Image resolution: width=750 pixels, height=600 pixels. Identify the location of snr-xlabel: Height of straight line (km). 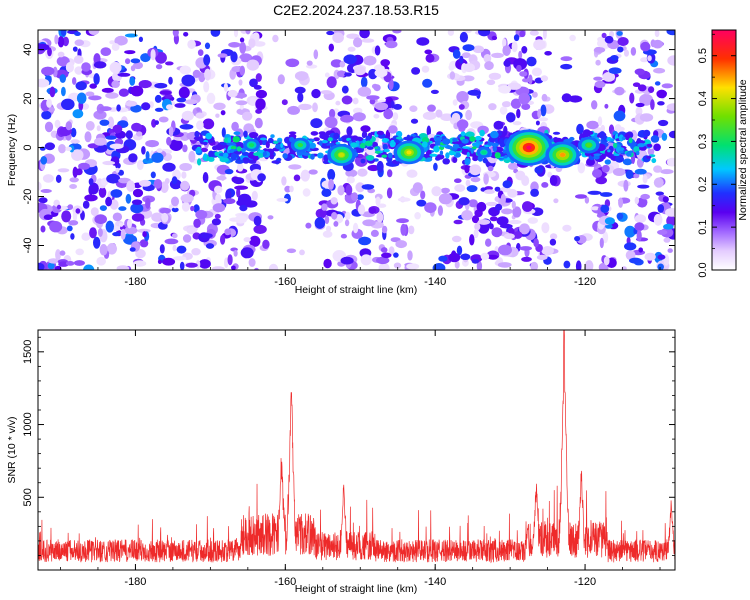
(356, 589).